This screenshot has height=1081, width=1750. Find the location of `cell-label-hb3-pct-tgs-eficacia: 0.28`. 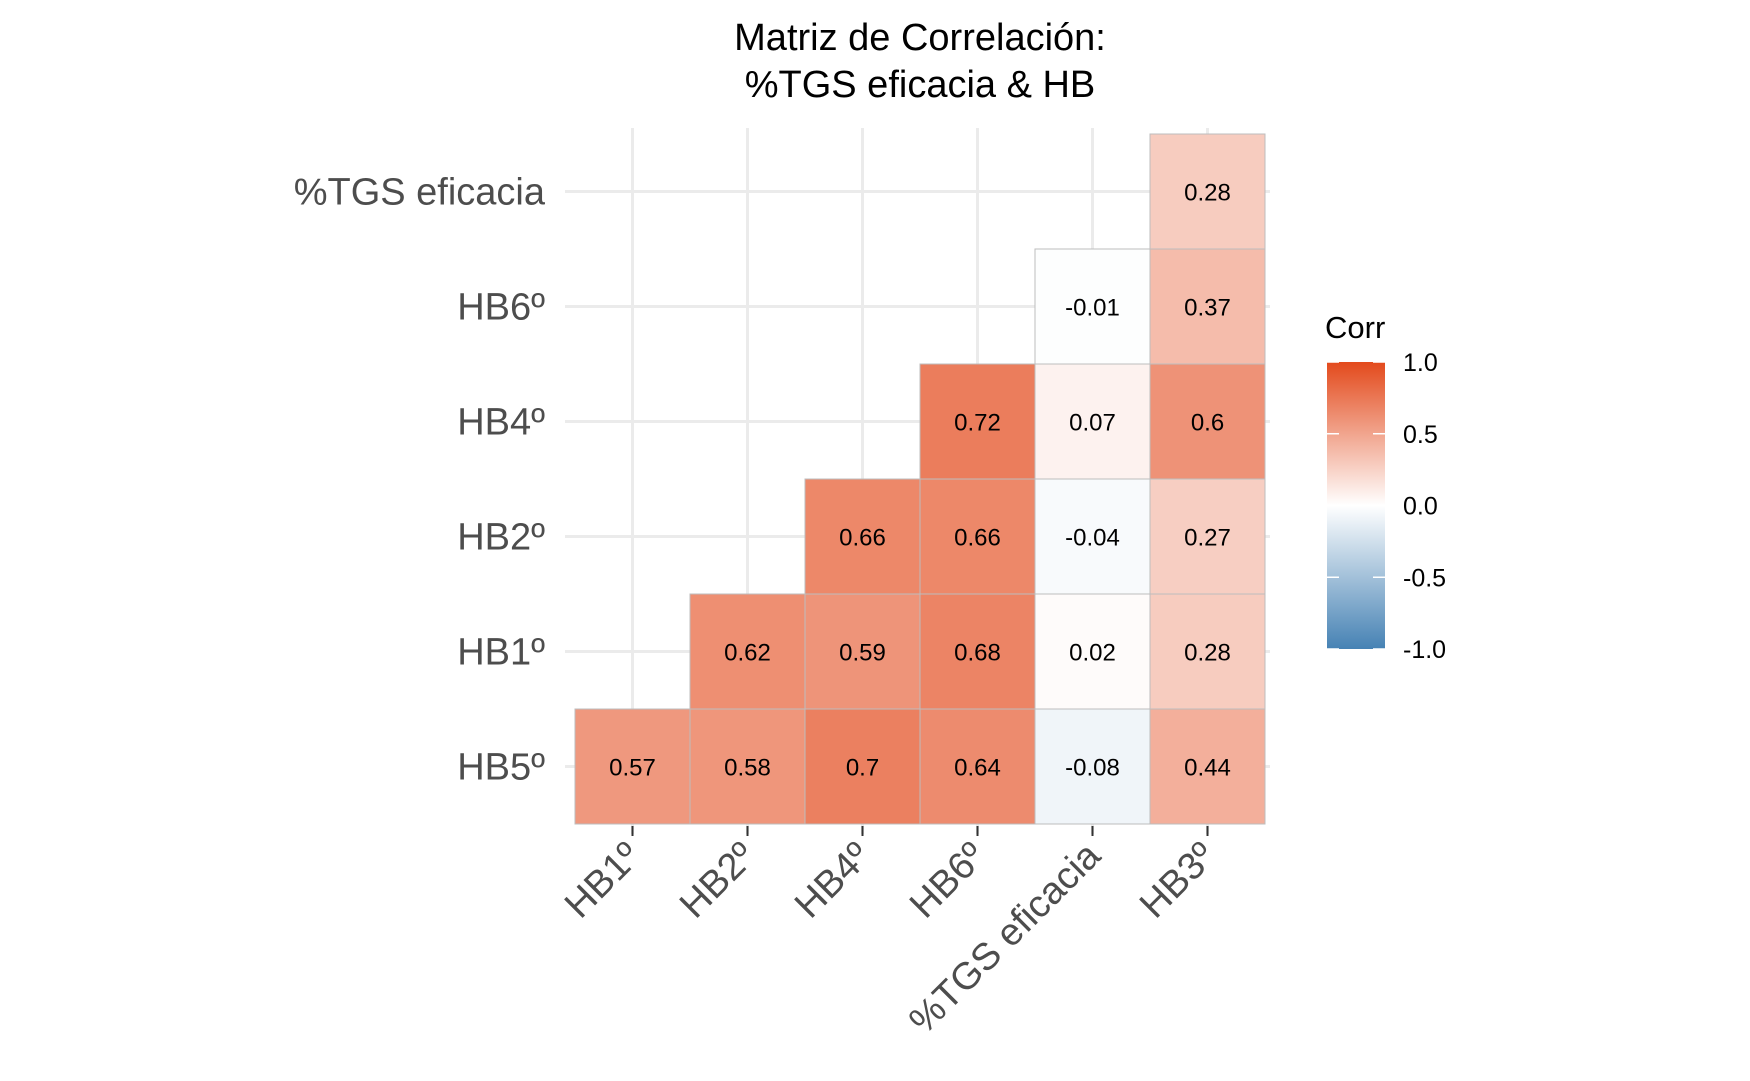

cell-label-hb3-pct-tgs-eficacia: 0.28 is located at coordinates (1207, 193).